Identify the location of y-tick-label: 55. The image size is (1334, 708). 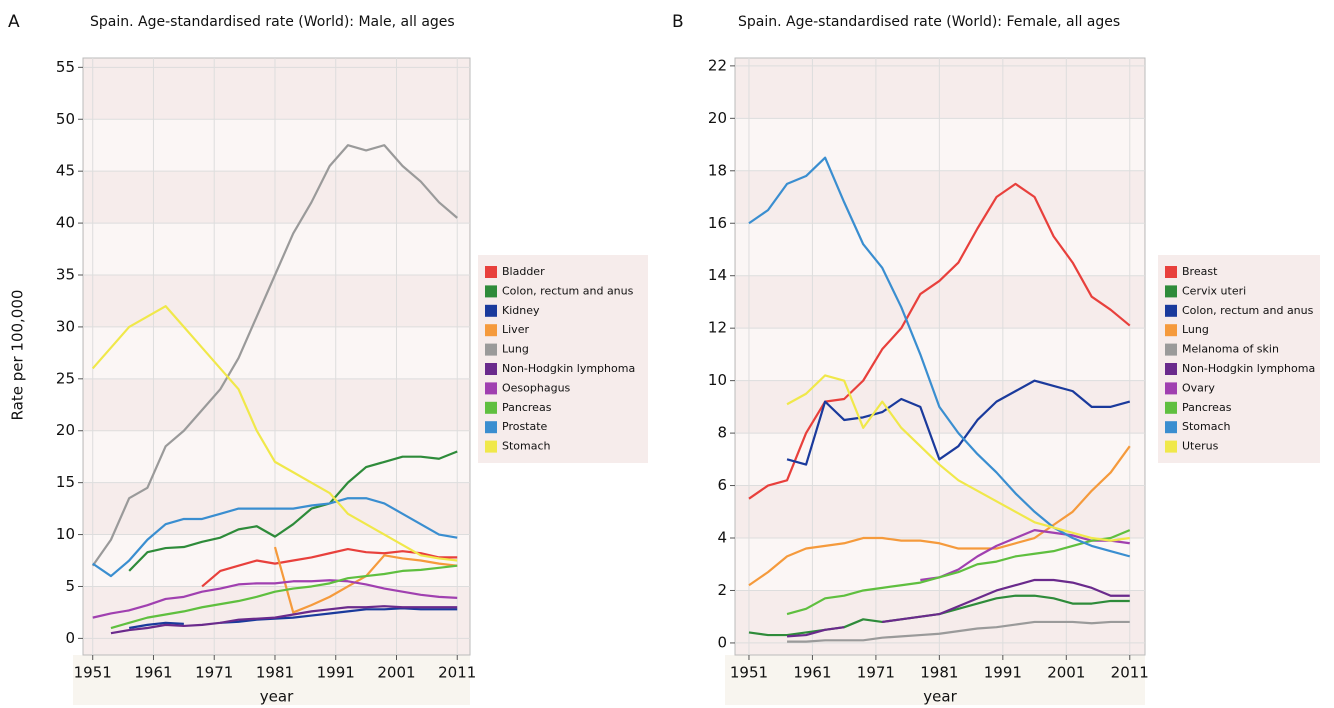
(65, 67).